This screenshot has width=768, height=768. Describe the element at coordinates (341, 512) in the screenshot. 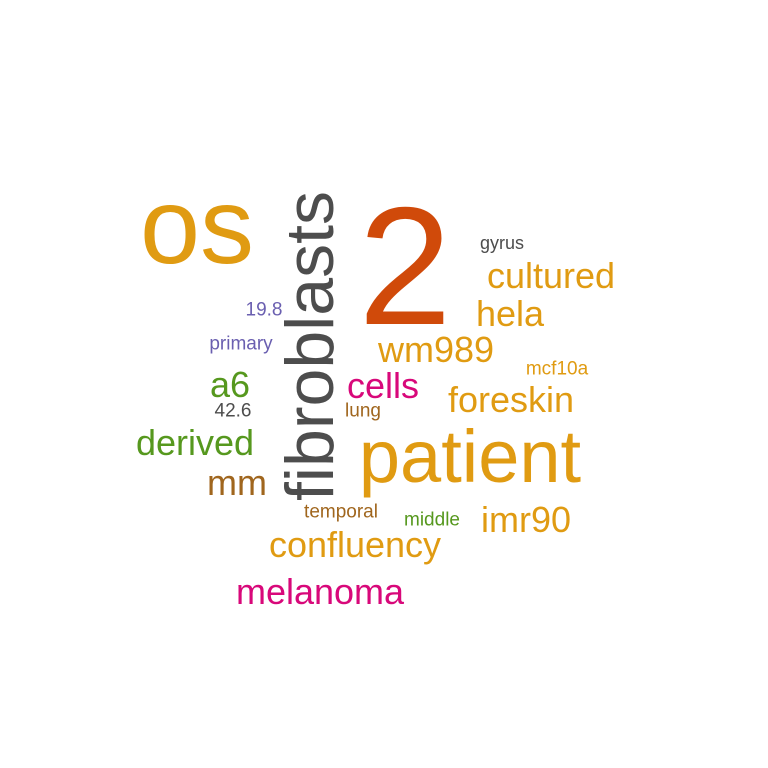

I see `word-temporal: temporal` at that location.